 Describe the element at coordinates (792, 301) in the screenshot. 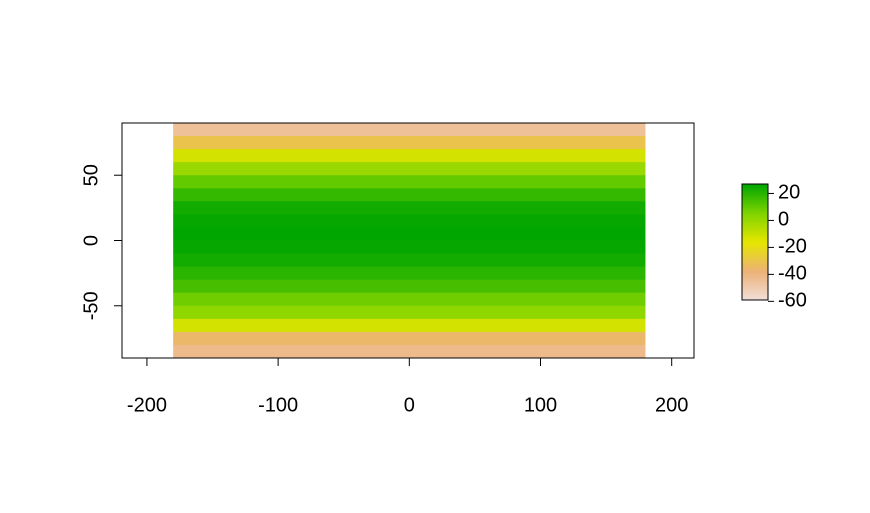

I see `legend-tick-label: -60` at that location.